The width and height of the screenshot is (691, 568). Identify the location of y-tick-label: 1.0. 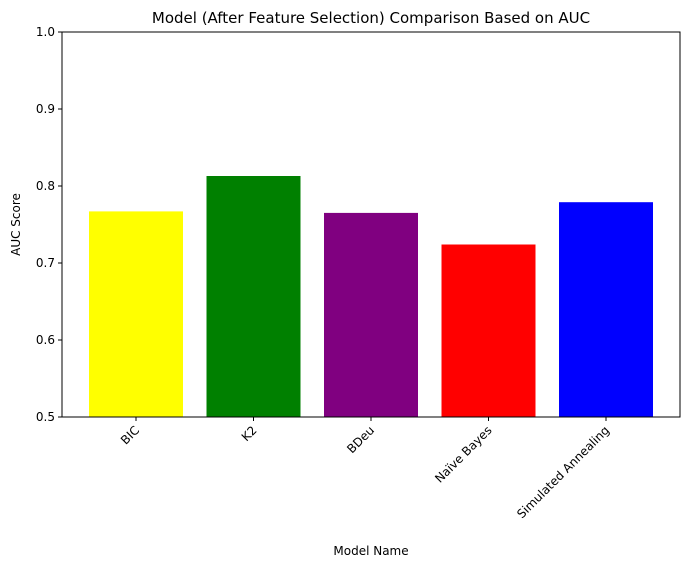
(45, 32).